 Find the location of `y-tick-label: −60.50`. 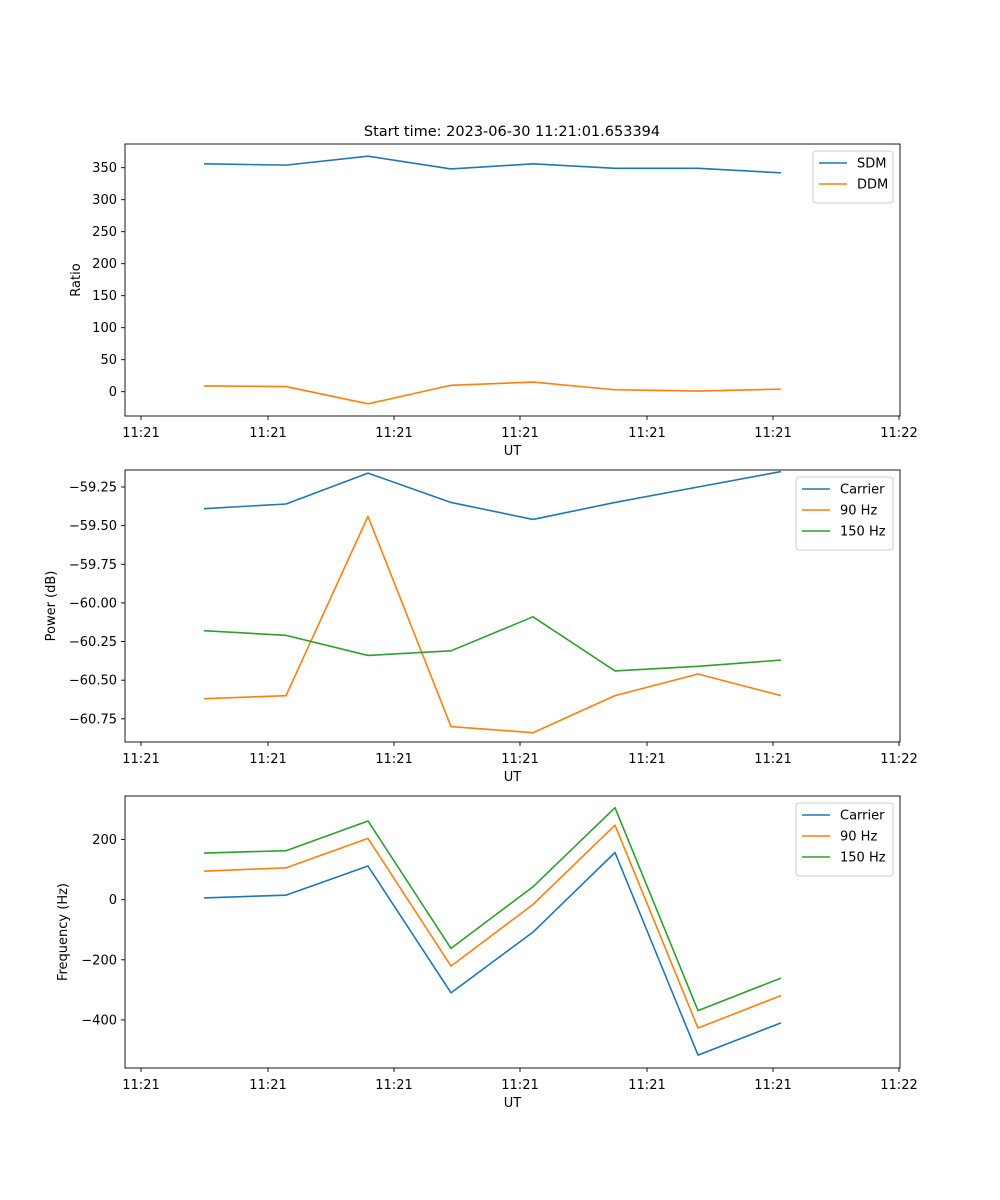

y-tick-label: −60.50 is located at coordinates (93, 681).